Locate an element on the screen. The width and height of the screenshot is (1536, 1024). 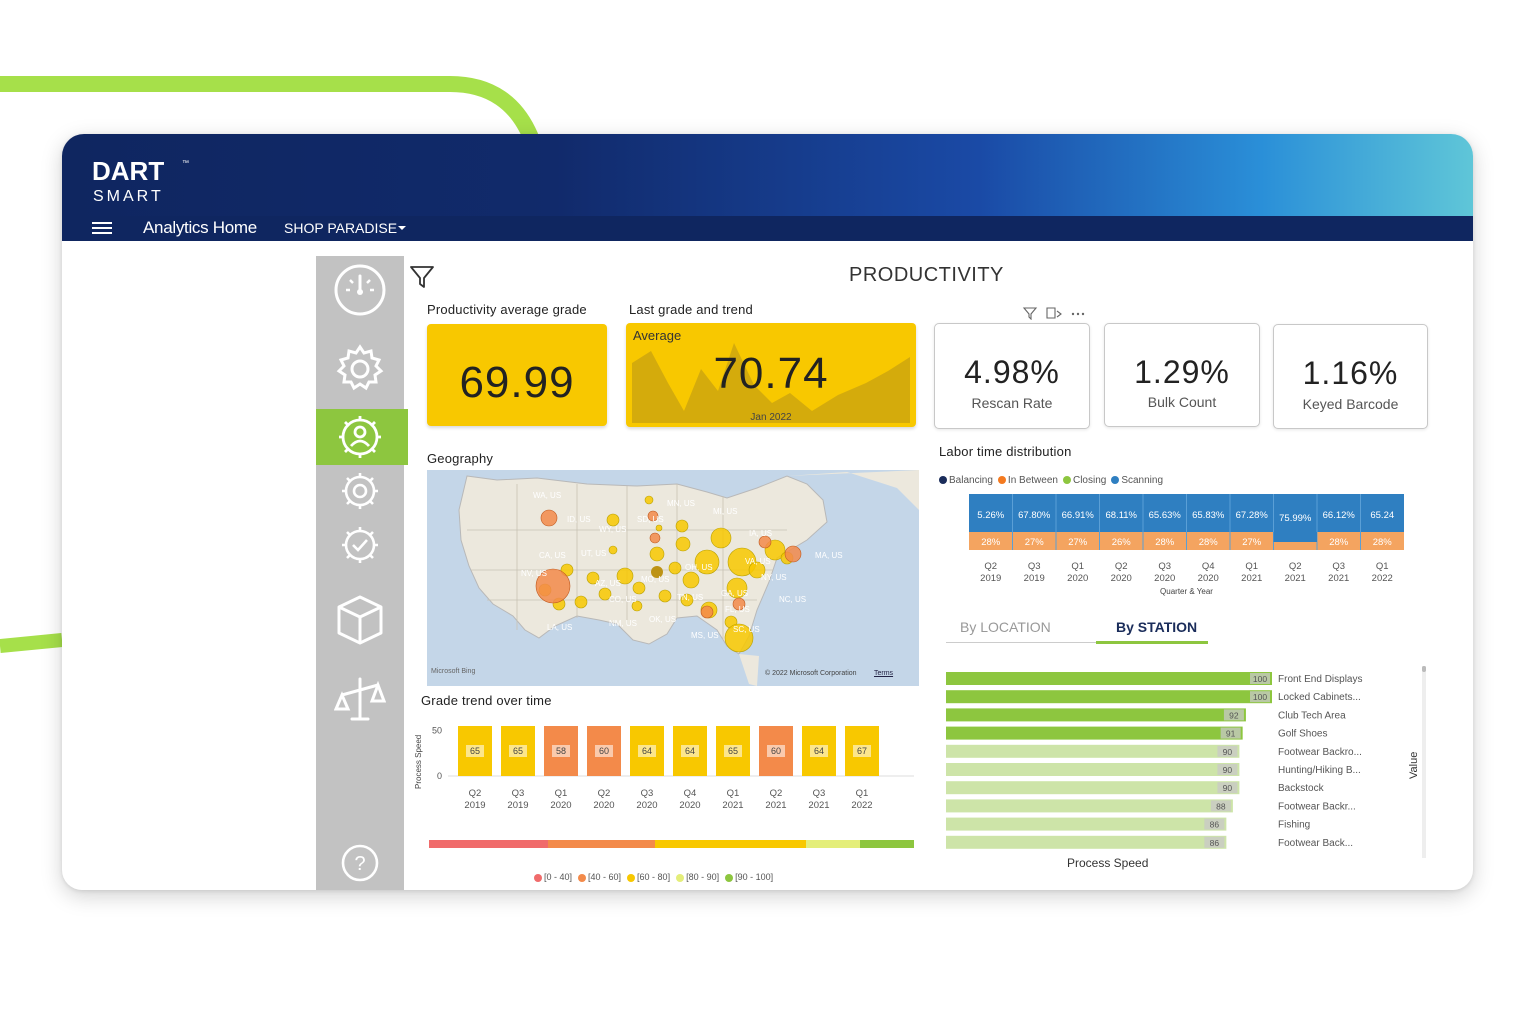
visual-filter-icon is located at coordinates (1030, 313).